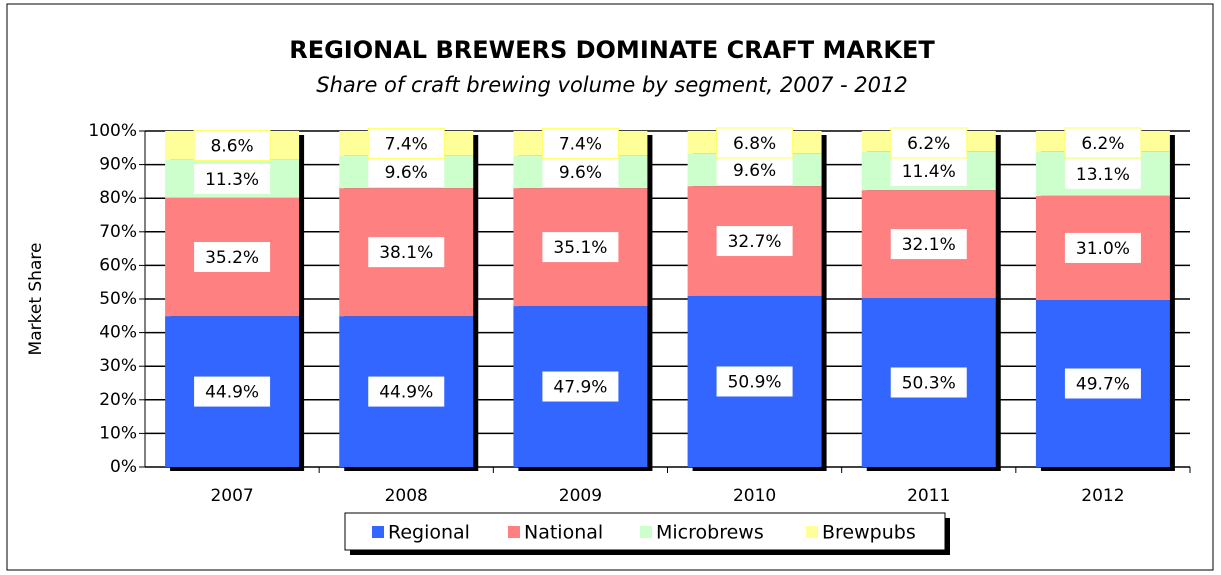  Describe the element at coordinates (231, 496) in the screenshot. I see `x-tick-label: 2007` at that location.